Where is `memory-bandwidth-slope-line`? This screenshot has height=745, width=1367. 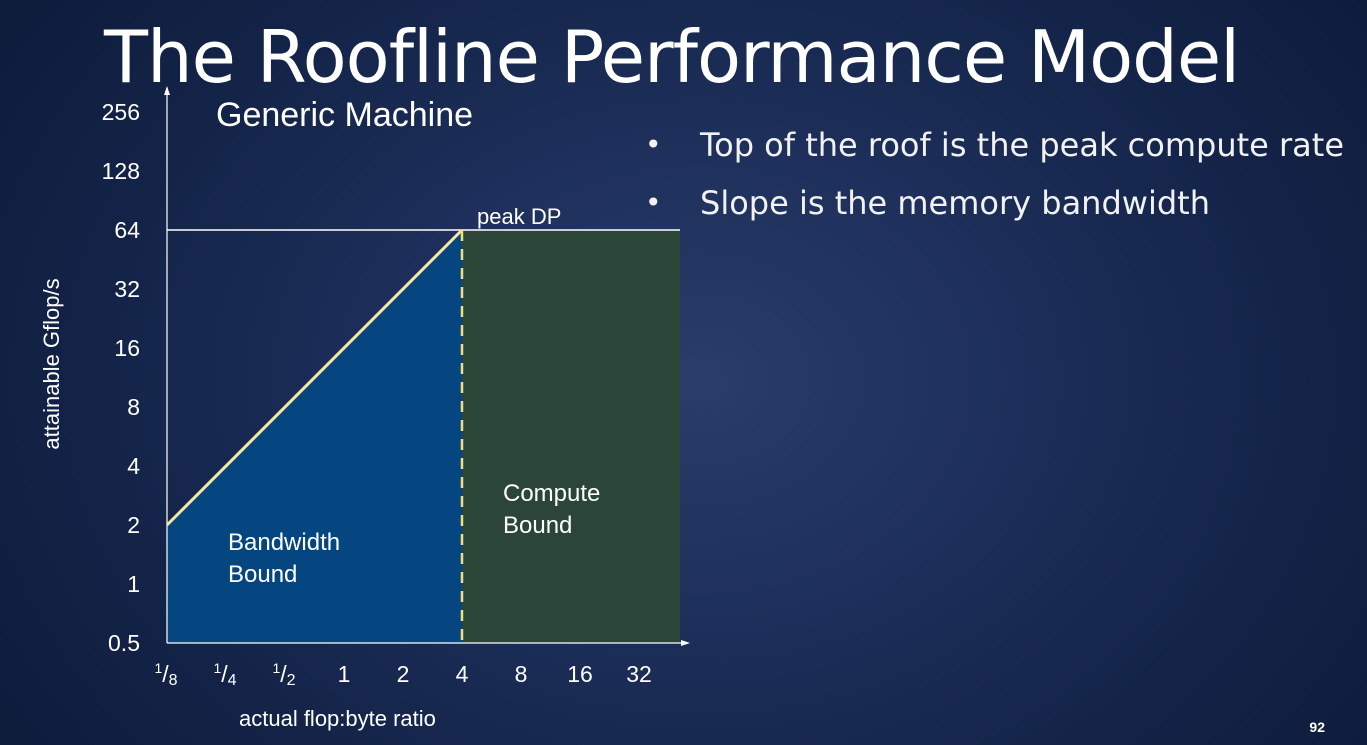
memory-bandwidth-slope-line is located at coordinates (314, 377).